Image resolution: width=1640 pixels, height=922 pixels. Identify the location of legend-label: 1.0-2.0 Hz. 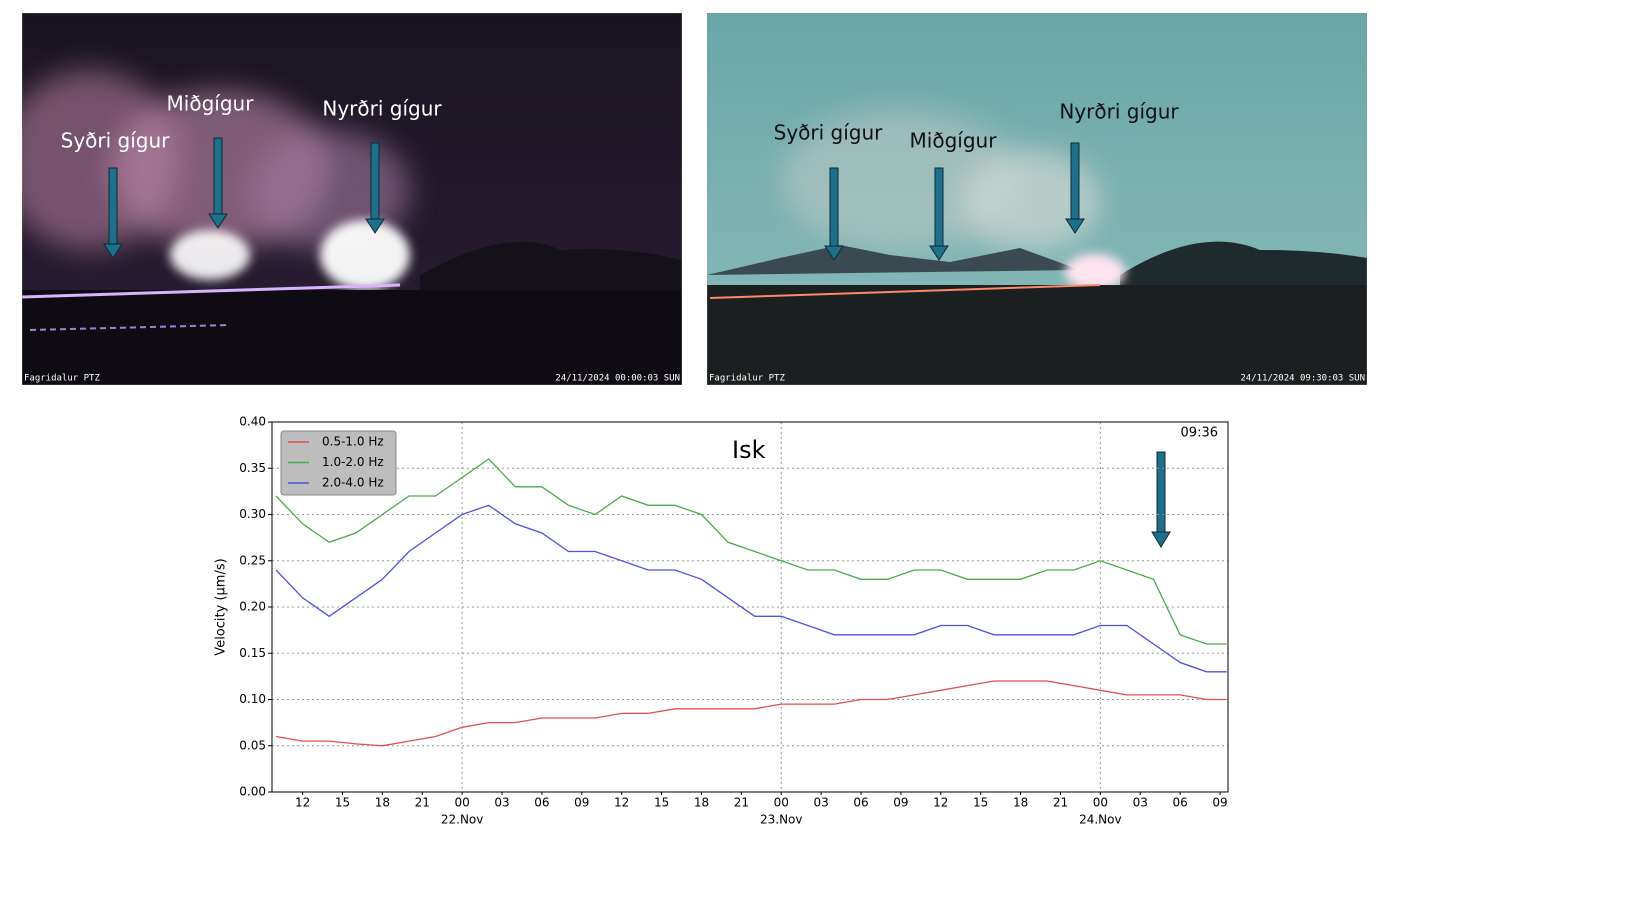
(353, 462).